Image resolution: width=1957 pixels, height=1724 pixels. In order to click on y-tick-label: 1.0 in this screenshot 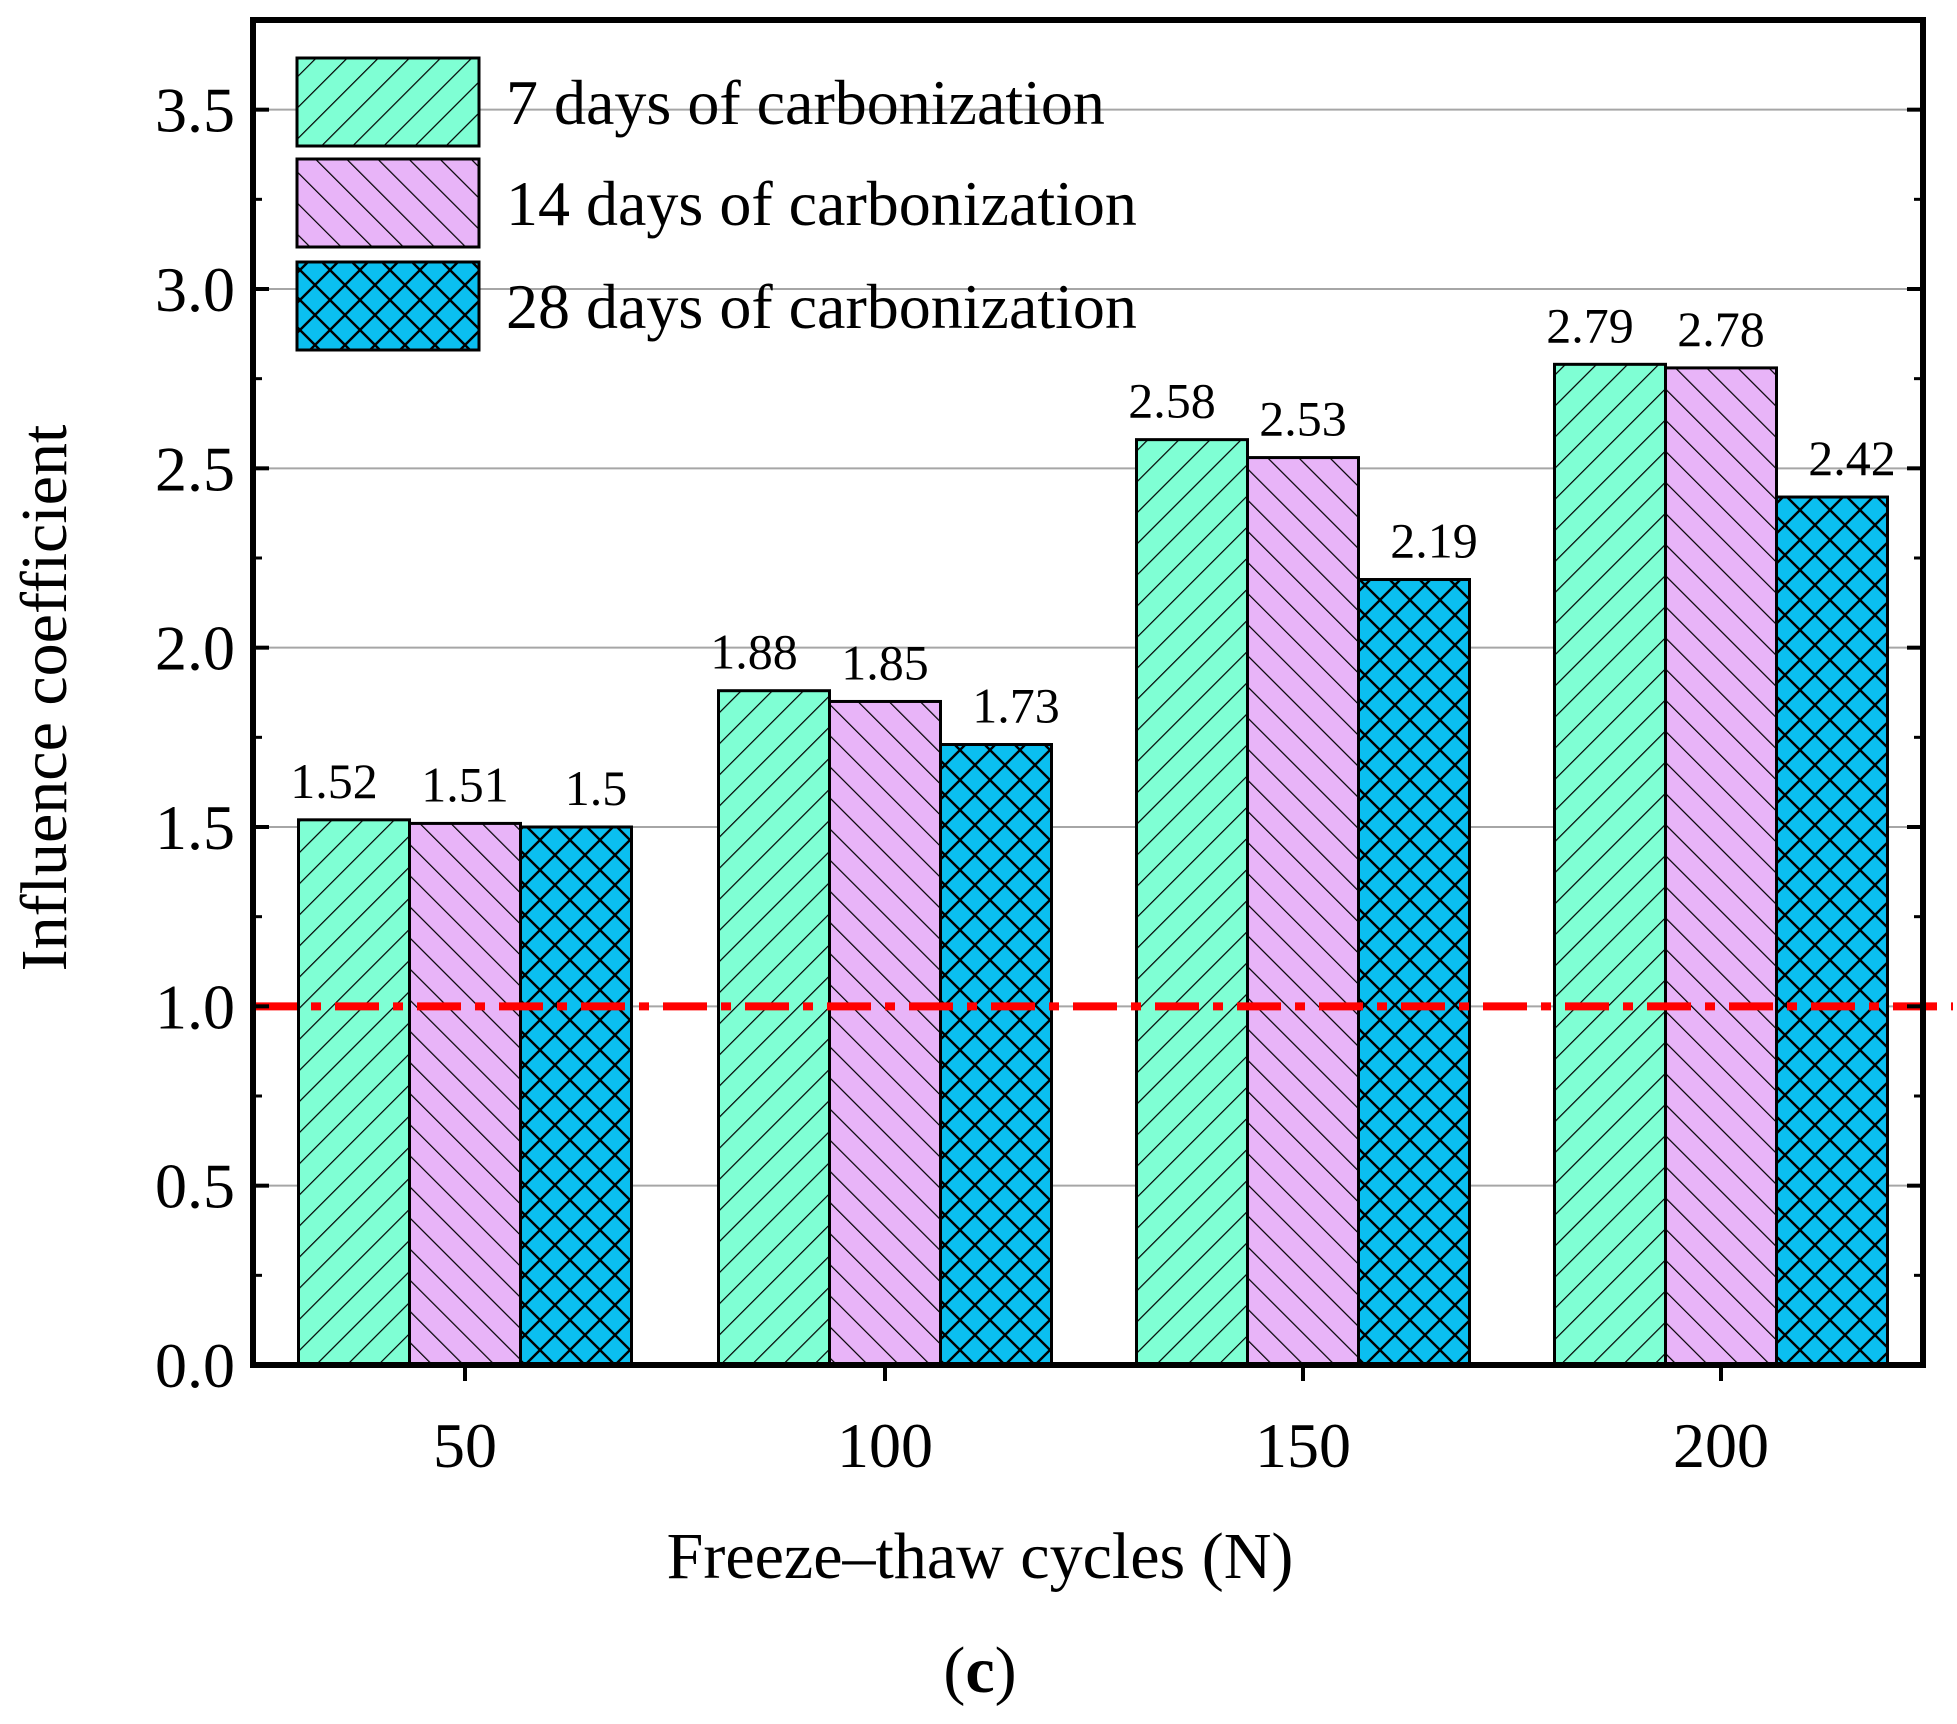, I will do `click(195, 1006)`.